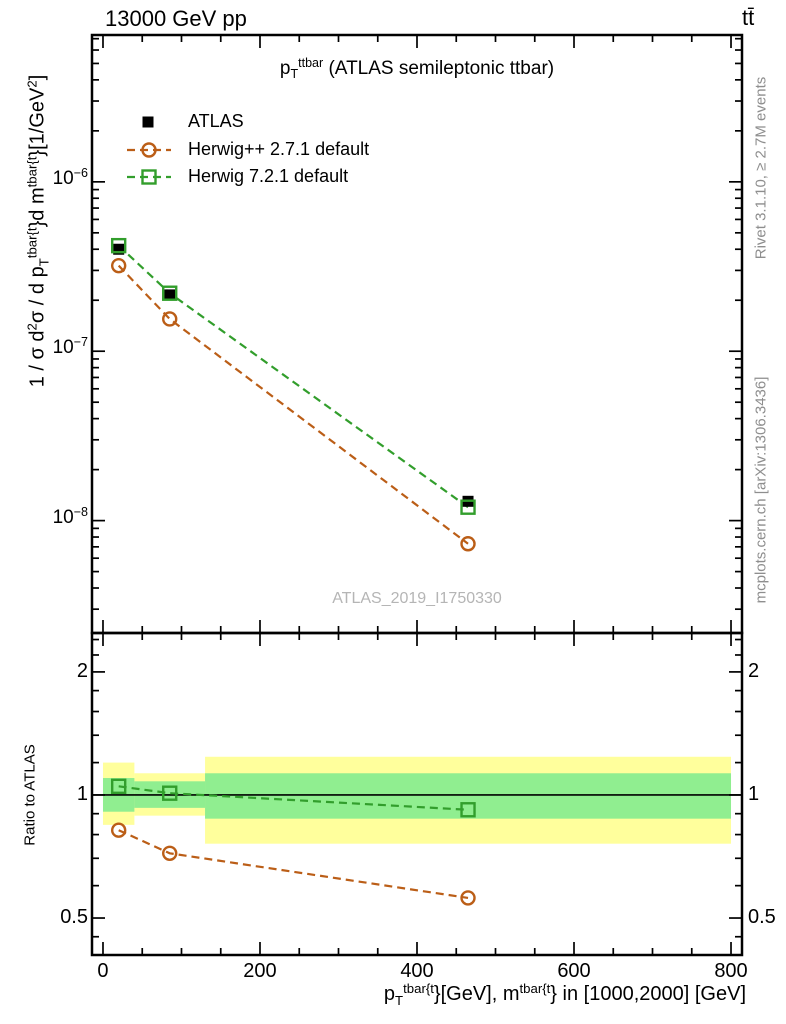 Image resolution: width=786 pixels, height=1024 pixels. Describe the element at coordinates (574, 971) in the screenshot. I see `x-tick-label: 600` at that location.